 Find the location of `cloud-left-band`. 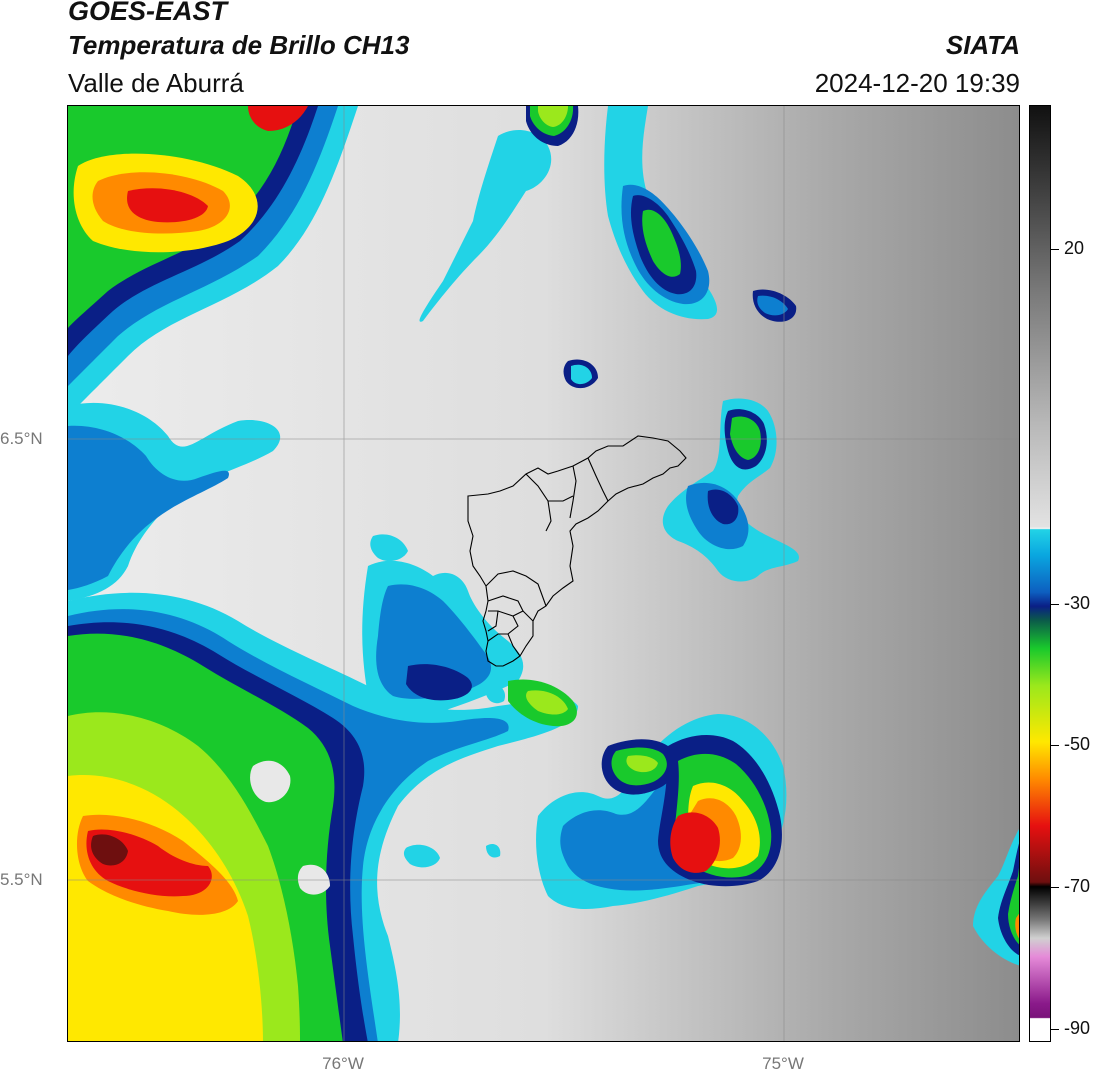

cloud-left-band is located at coordinates (174, 501).